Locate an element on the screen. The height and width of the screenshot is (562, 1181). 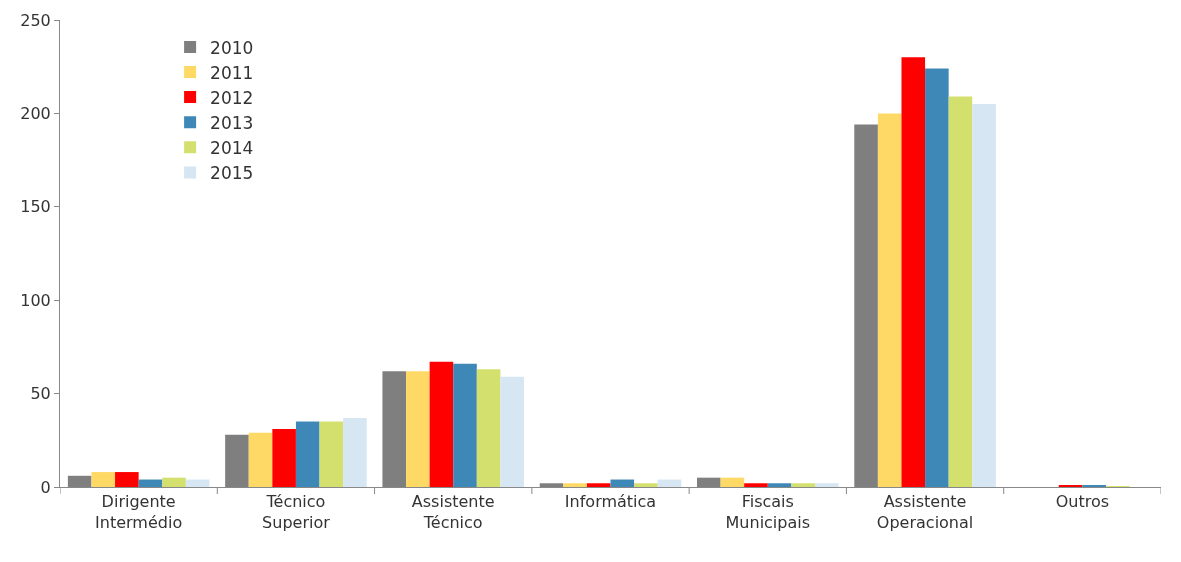
legend-label: 2012 is located at coordinates (232, 97).